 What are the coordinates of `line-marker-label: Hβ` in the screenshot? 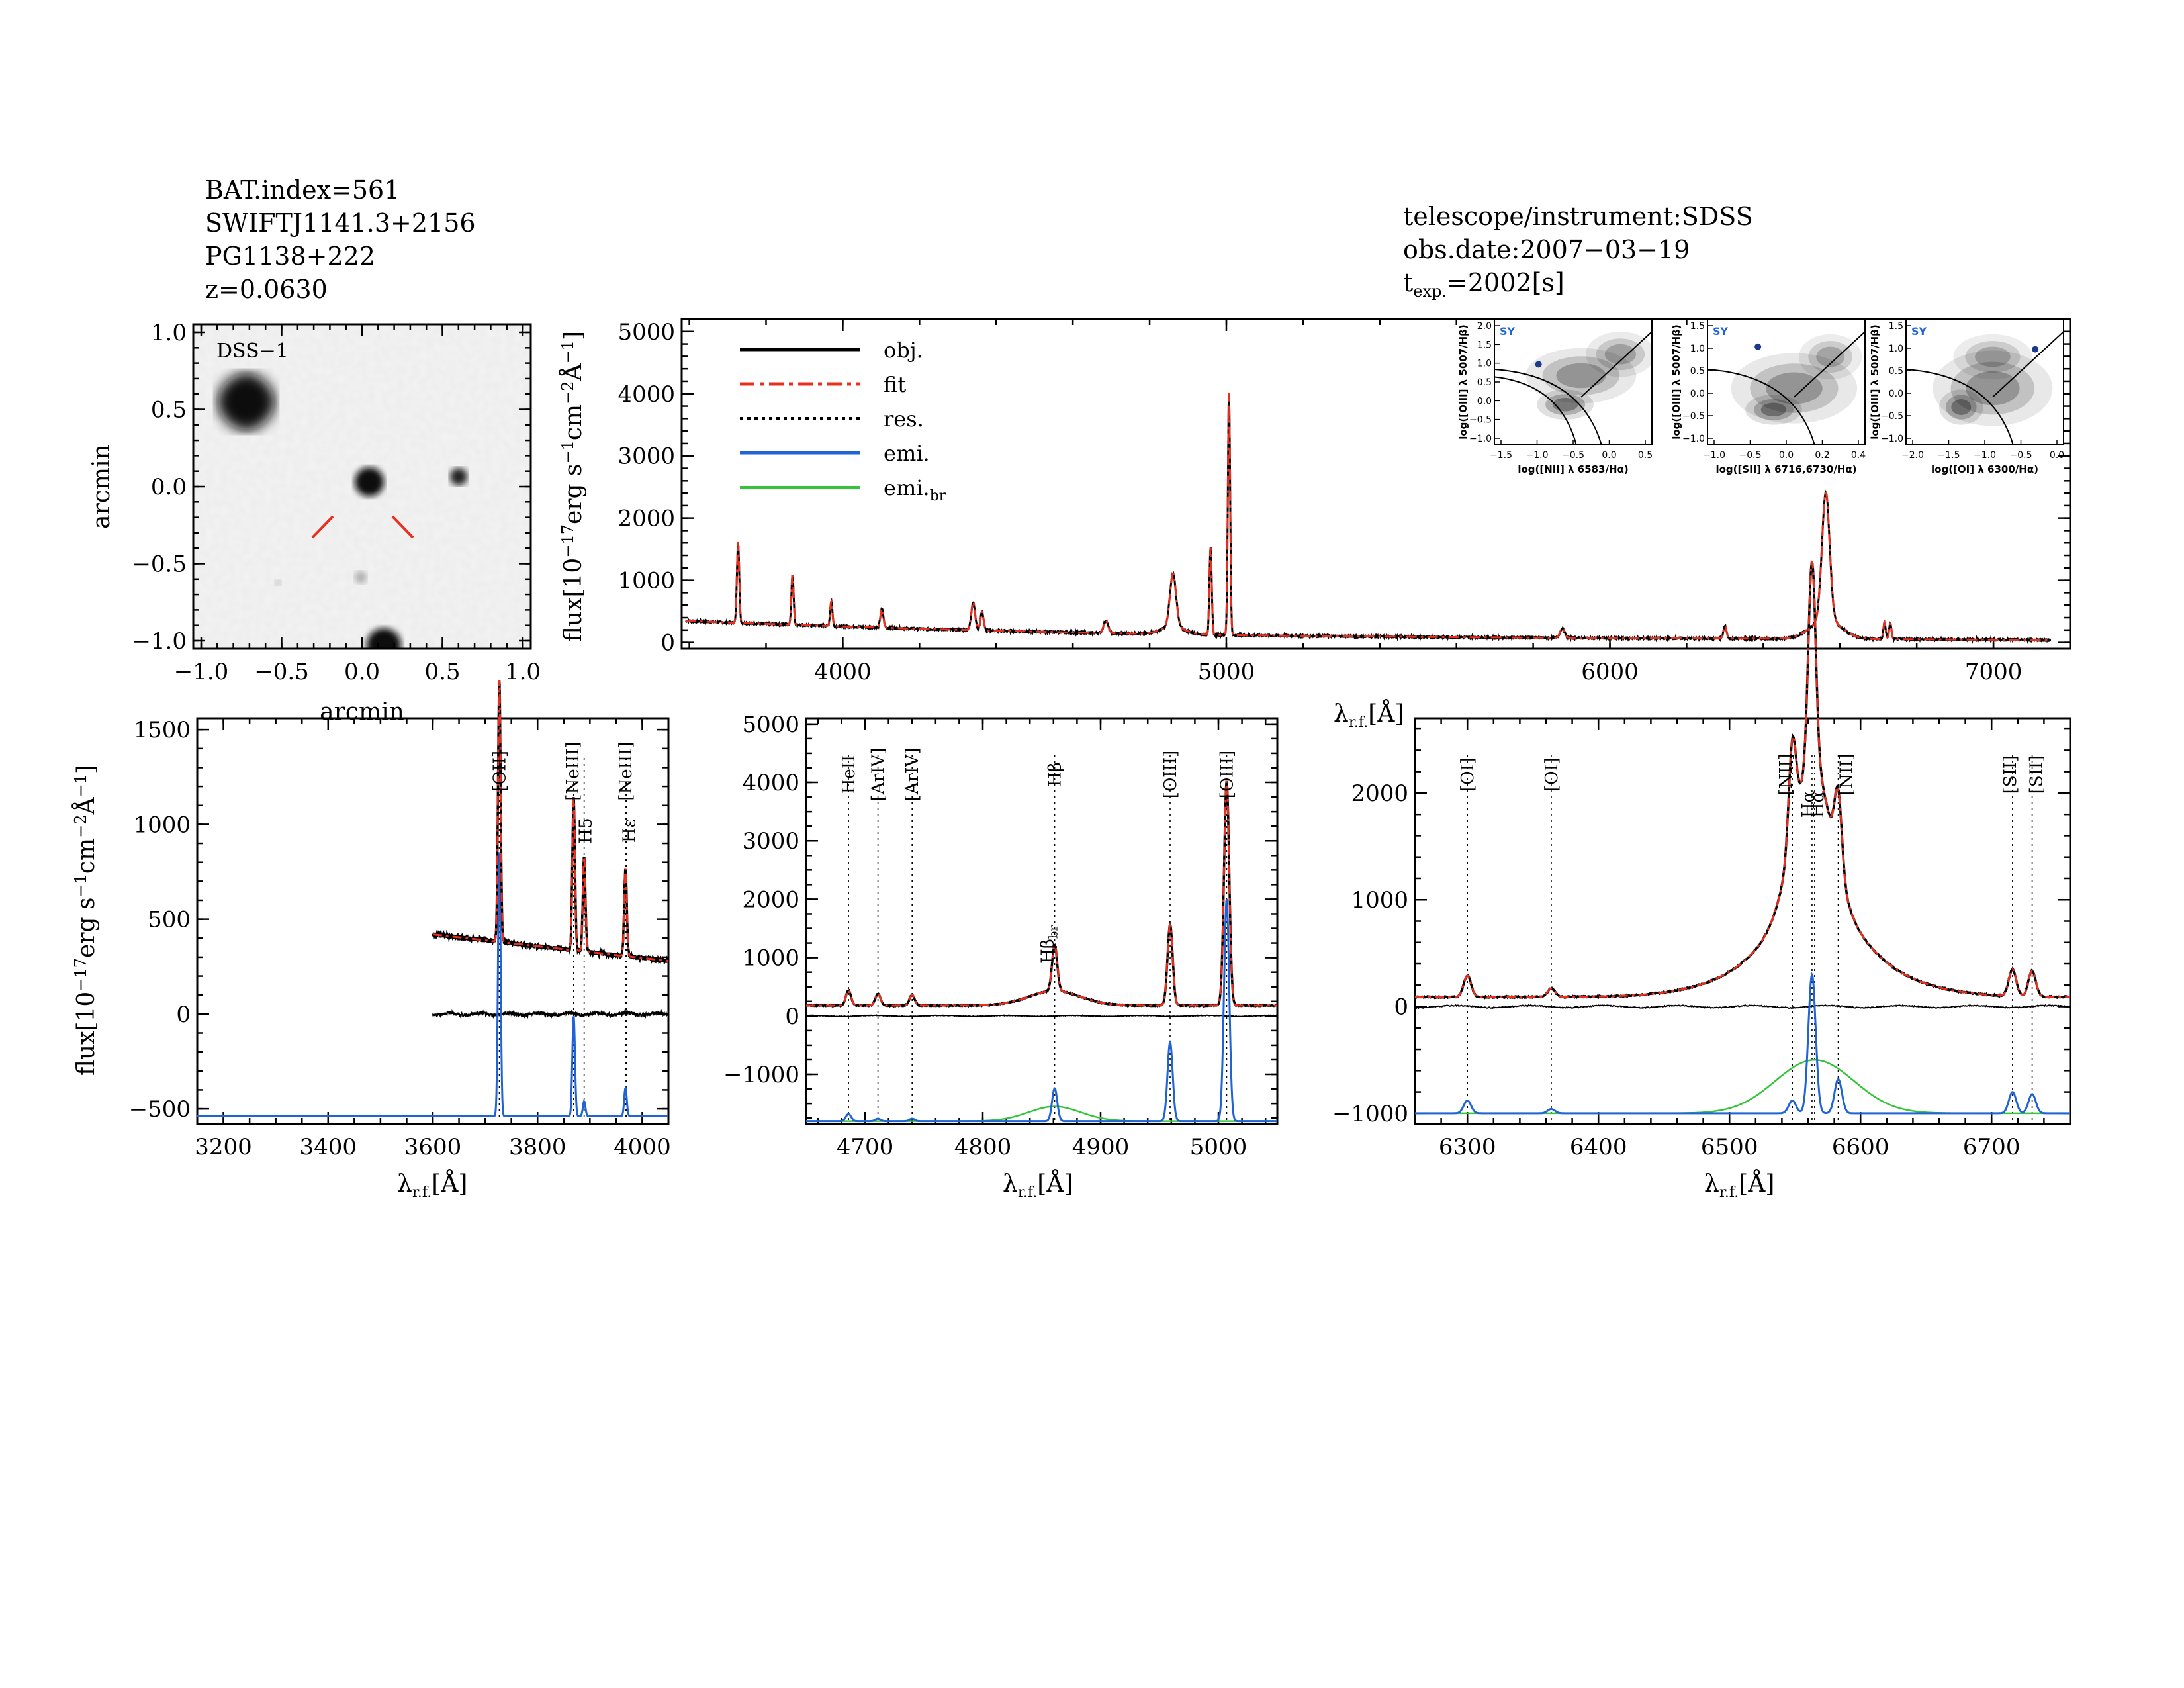 It's located at (1056, 774).